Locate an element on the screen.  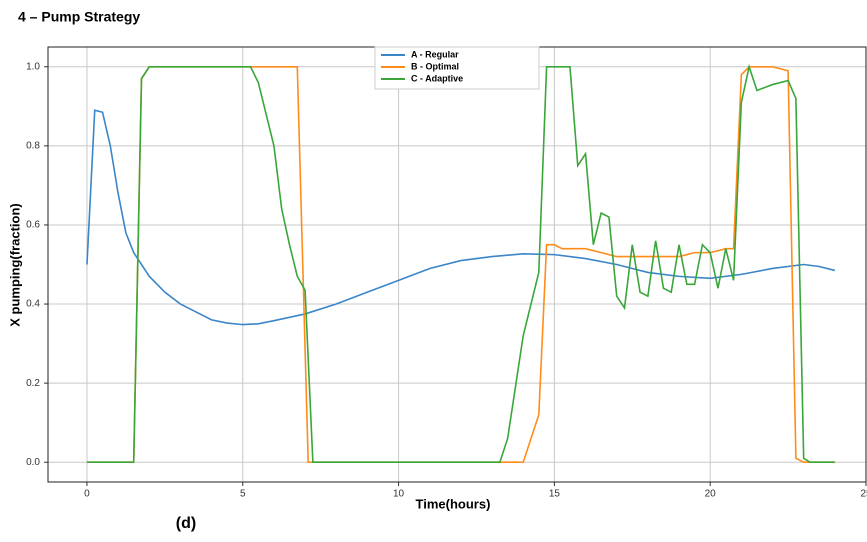
x-tick-label: 15 is located at coordinates (555, 494).